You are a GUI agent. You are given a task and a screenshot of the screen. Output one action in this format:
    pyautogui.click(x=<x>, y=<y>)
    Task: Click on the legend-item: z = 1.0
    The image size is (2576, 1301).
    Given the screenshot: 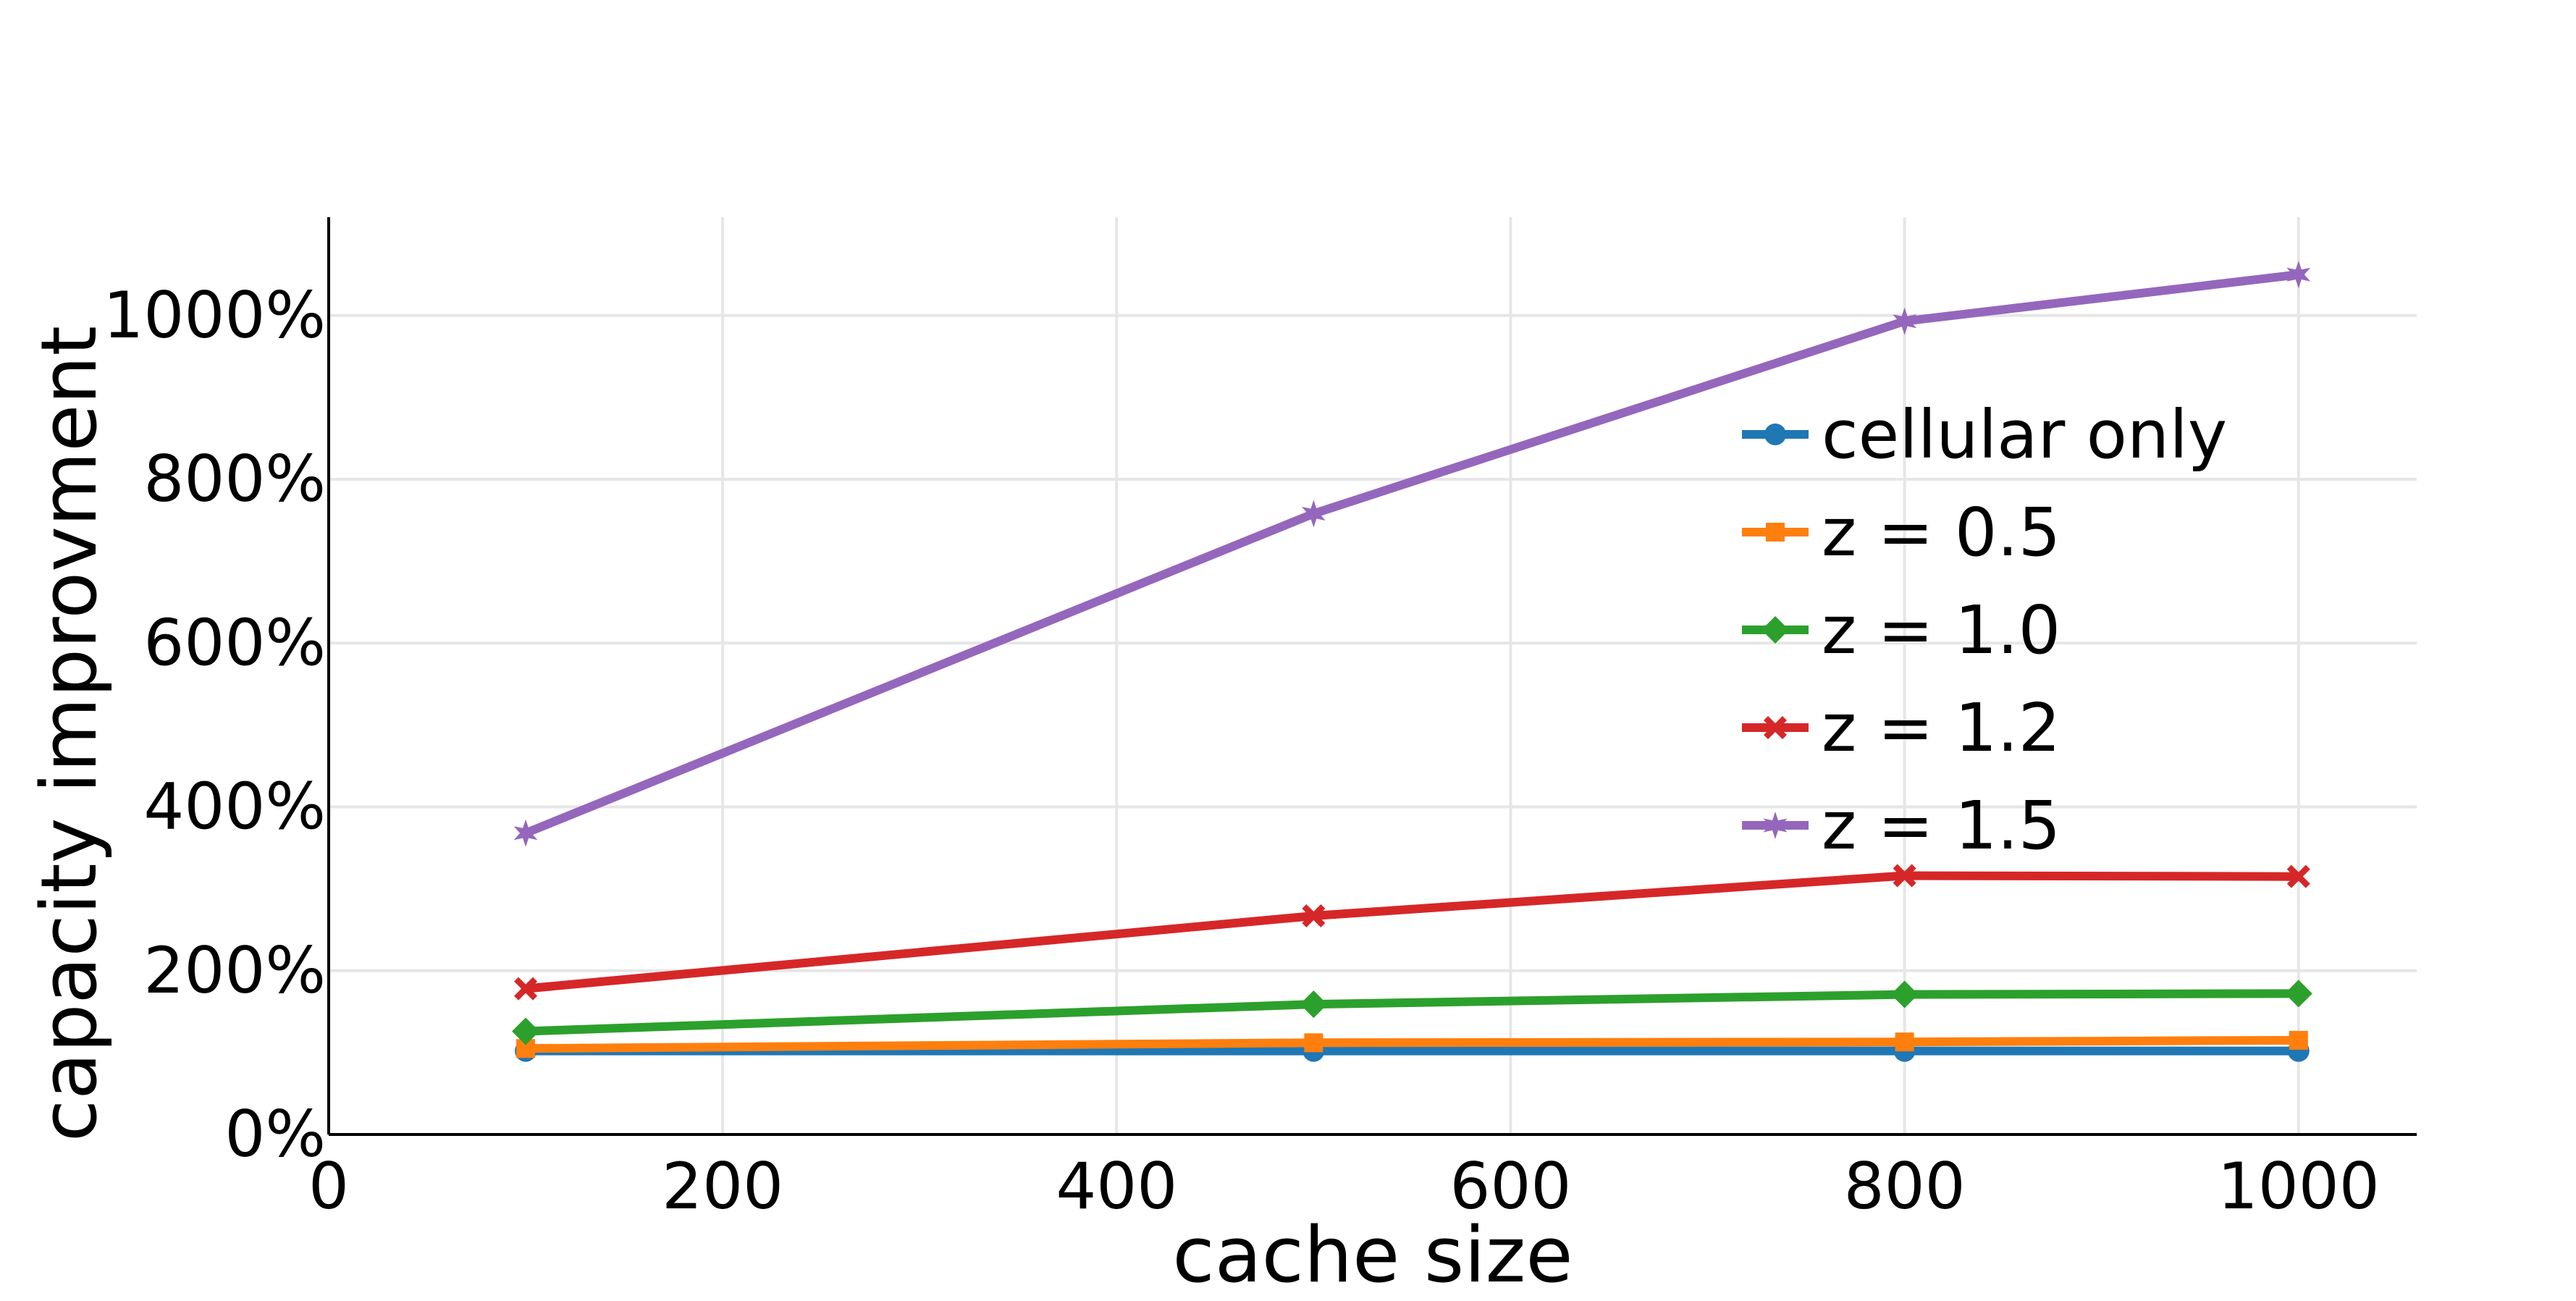 What is the action you would take?
    pyautogui.click(x=1901, y=630)
    